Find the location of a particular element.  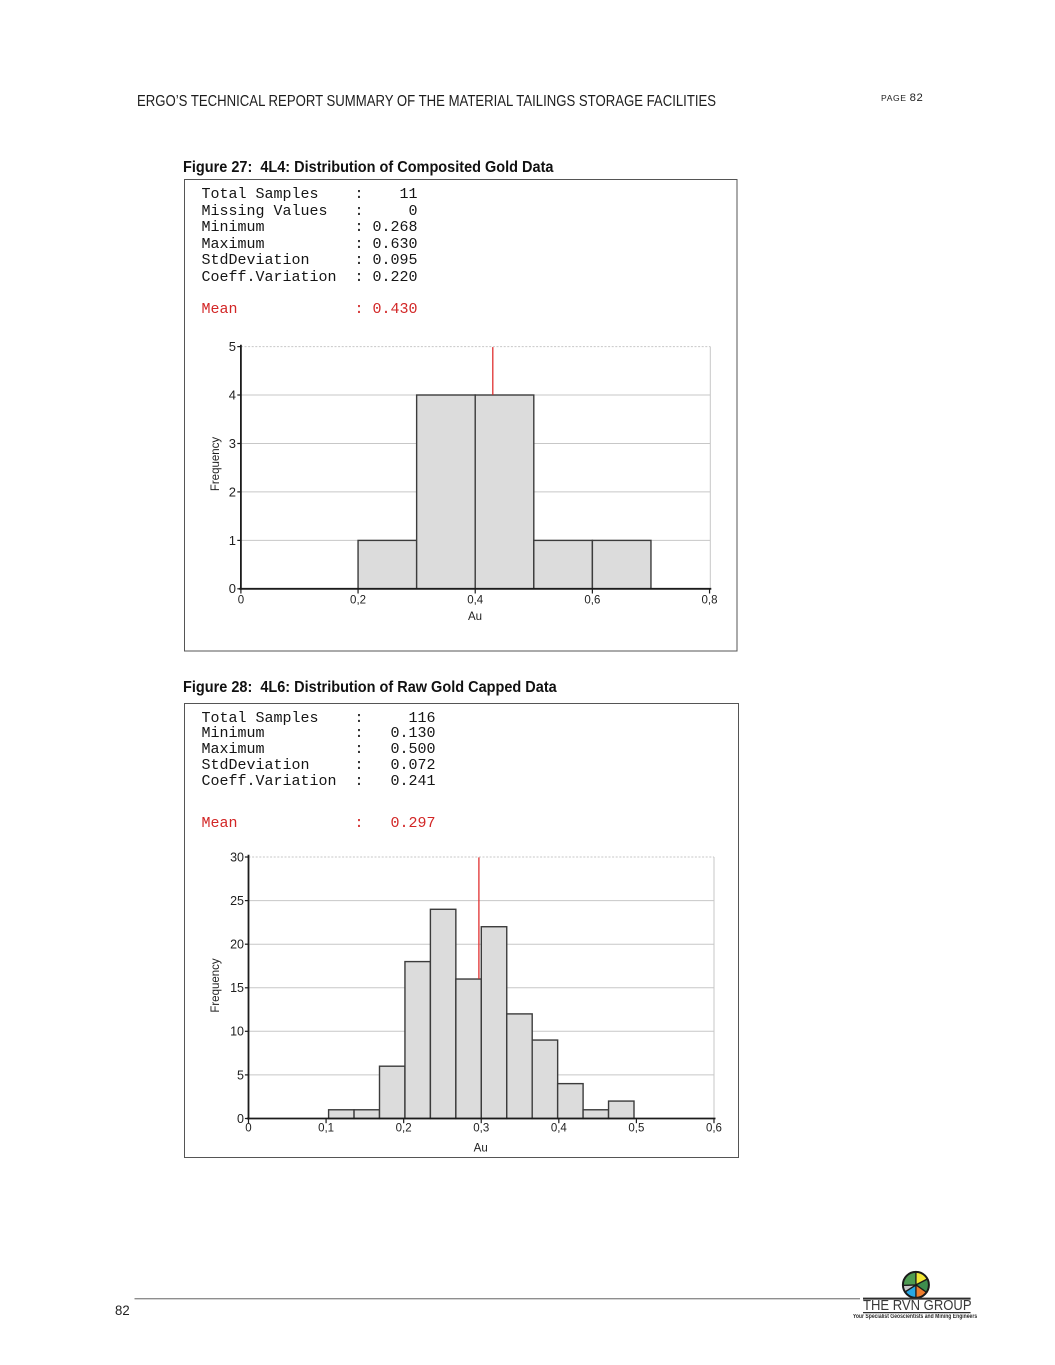

svg-text: 3 is located at coordinates (232, 443).